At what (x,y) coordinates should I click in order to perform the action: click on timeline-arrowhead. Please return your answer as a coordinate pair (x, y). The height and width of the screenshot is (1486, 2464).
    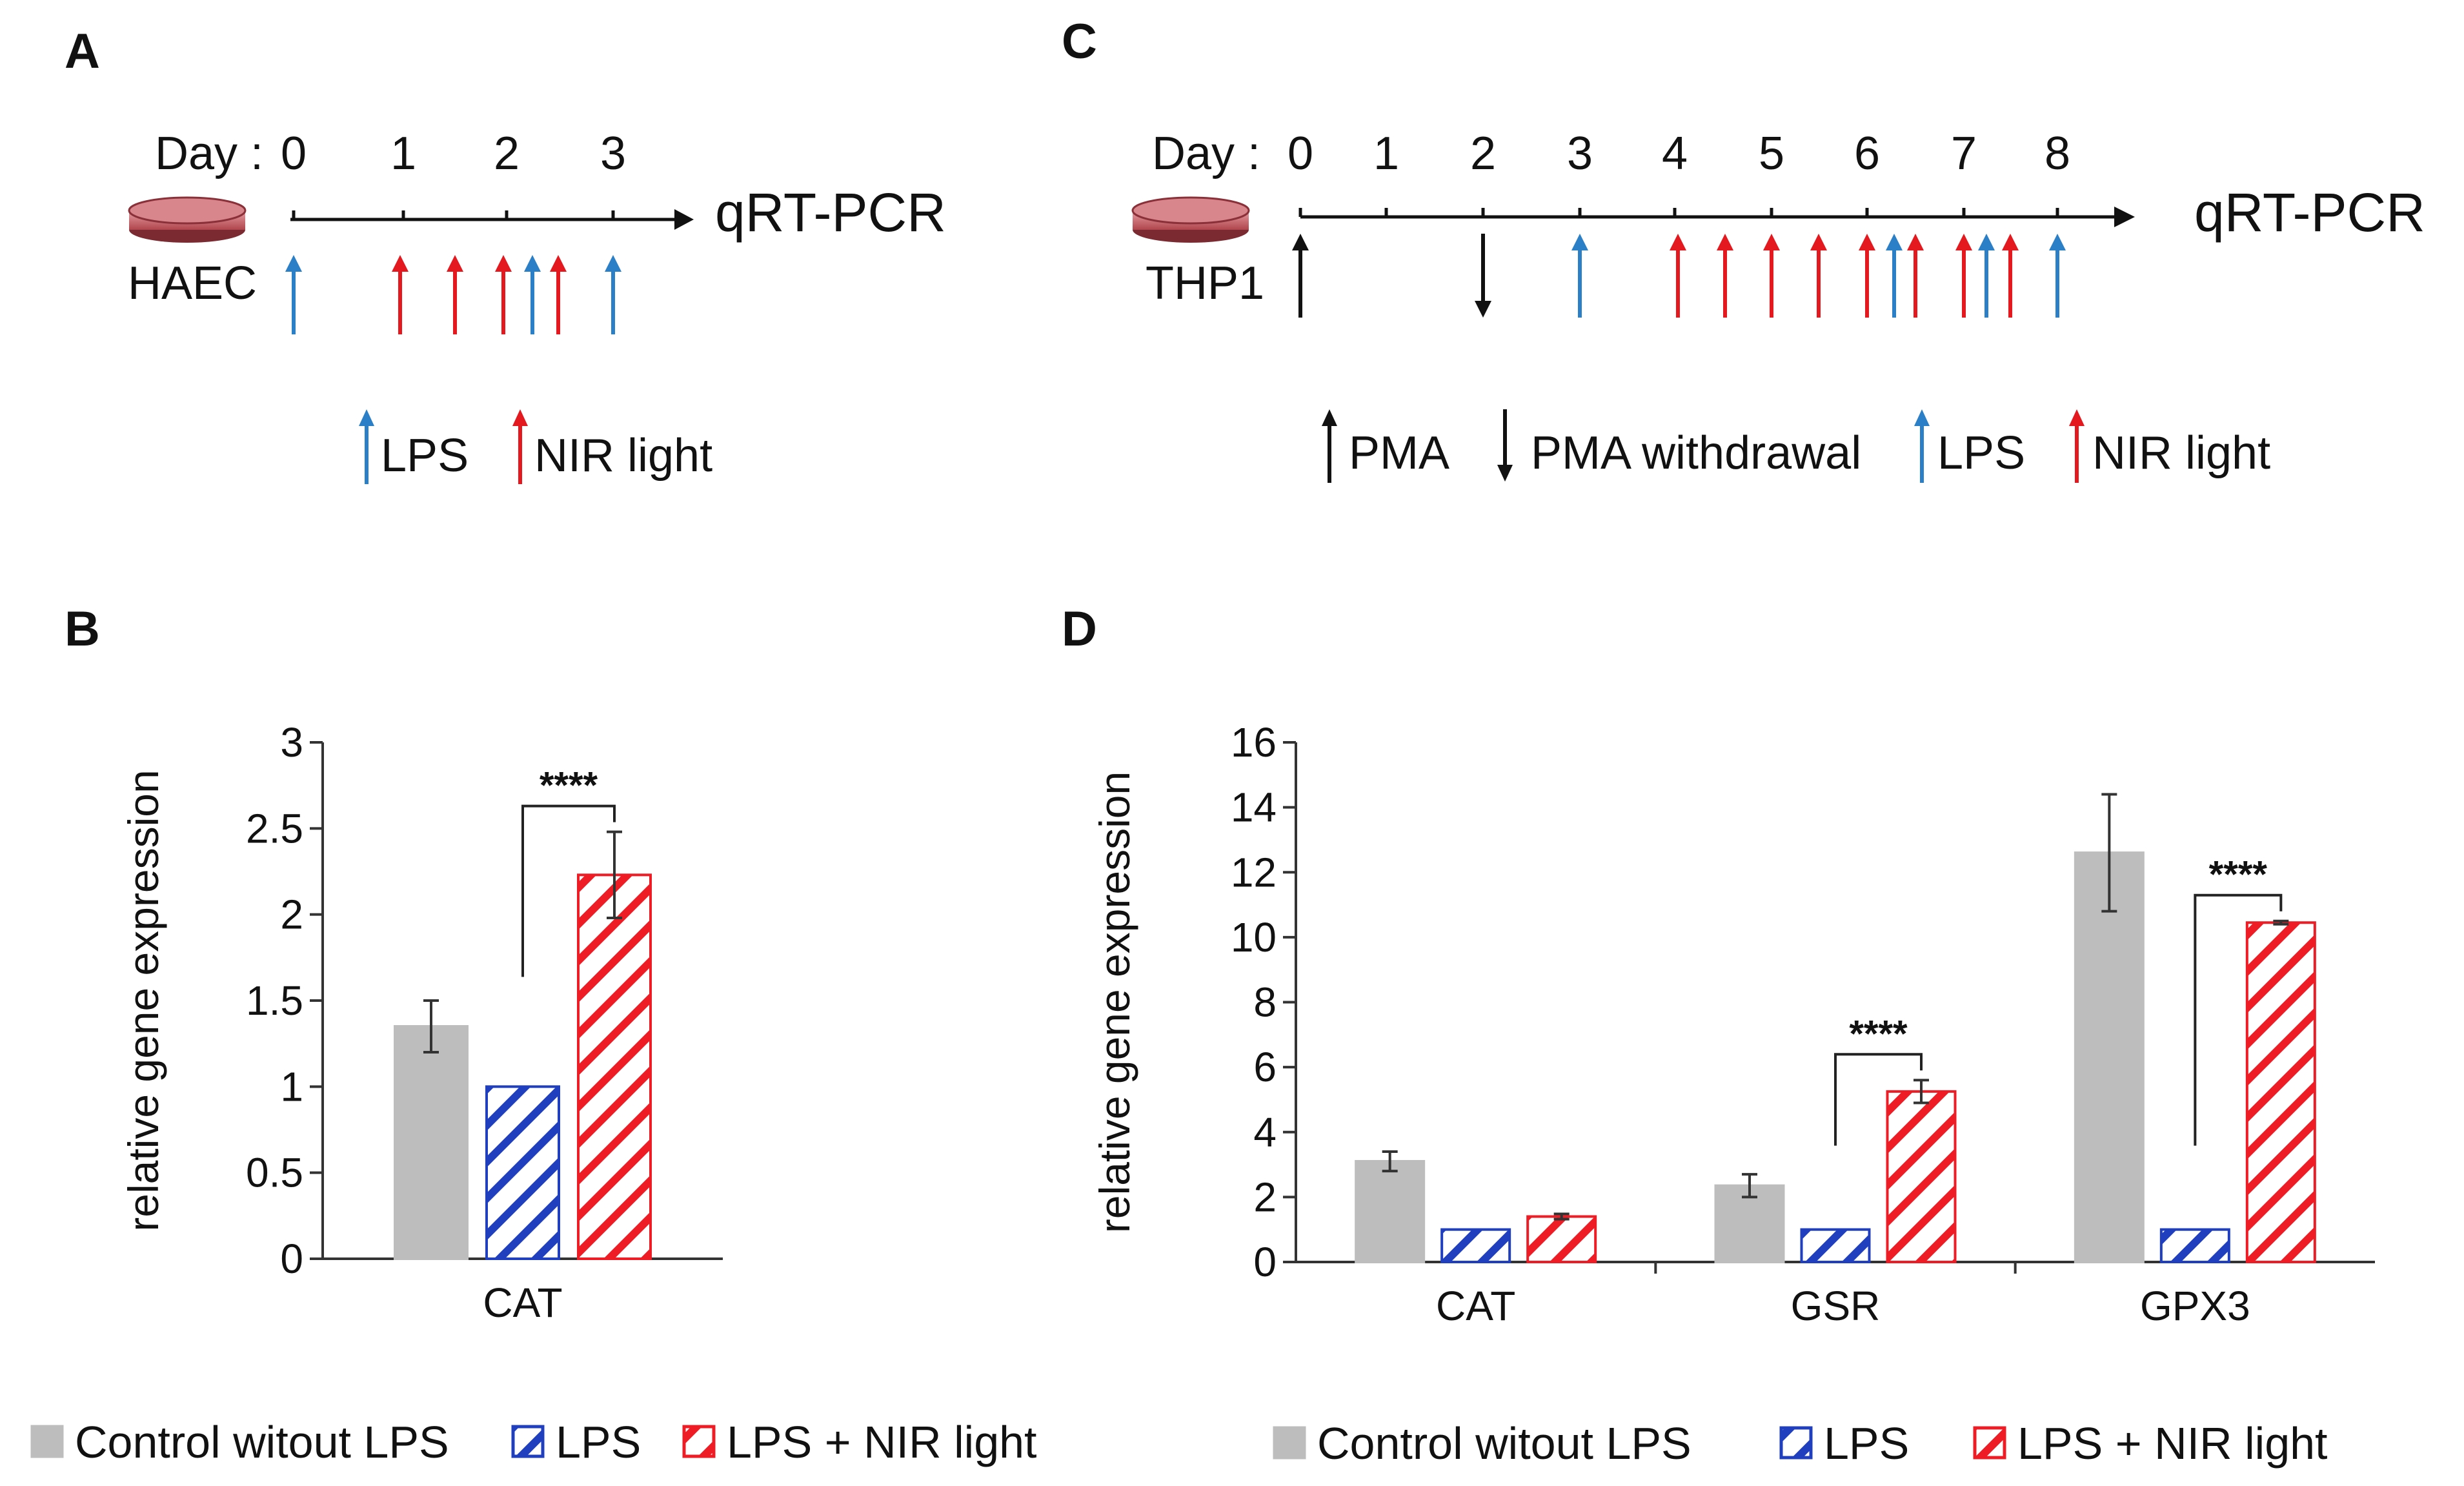
    Looking at the image, I should click on (684, 220).